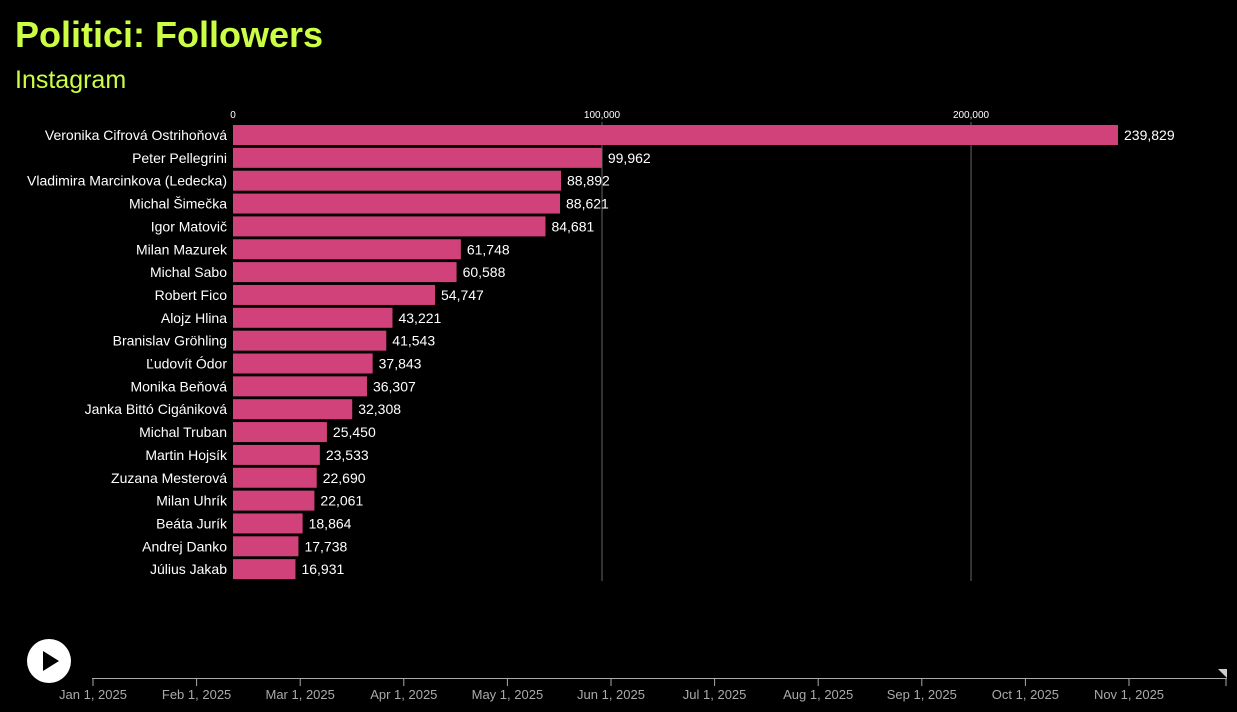  I want to click on value-label: 60,588, so click(484, 272).